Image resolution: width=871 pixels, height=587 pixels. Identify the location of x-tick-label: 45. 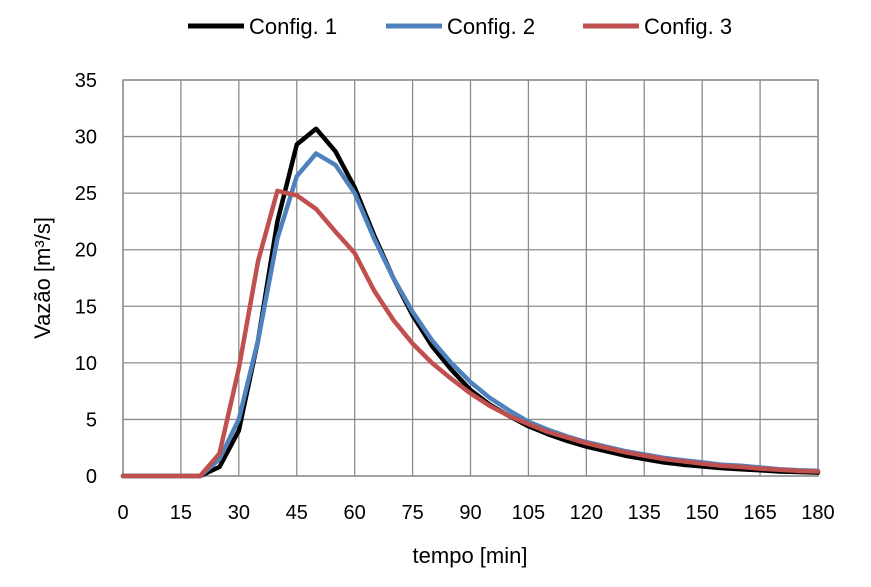
(297, 513).